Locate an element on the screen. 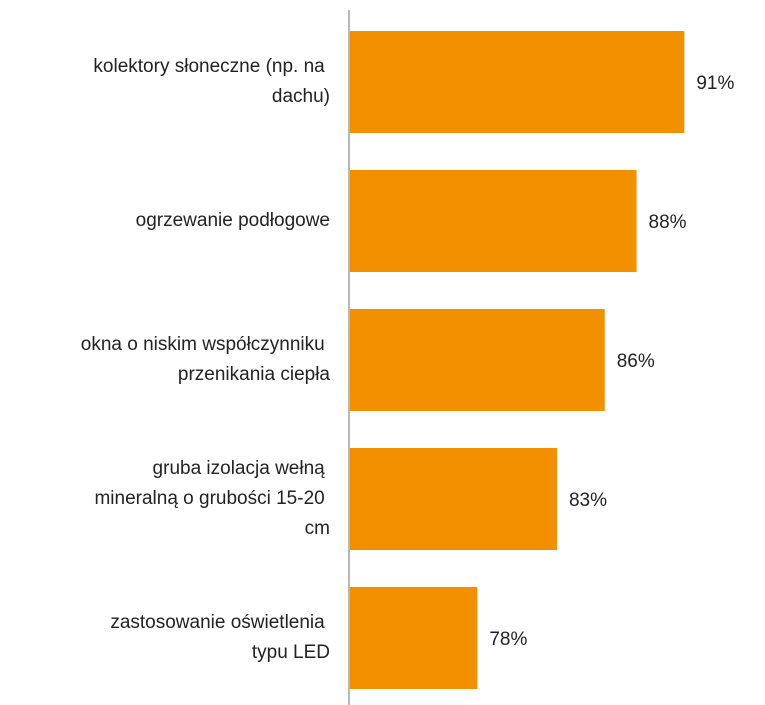  category-label: zastosowanie oświetlenia typu LED is located at coordinates (220, 637).